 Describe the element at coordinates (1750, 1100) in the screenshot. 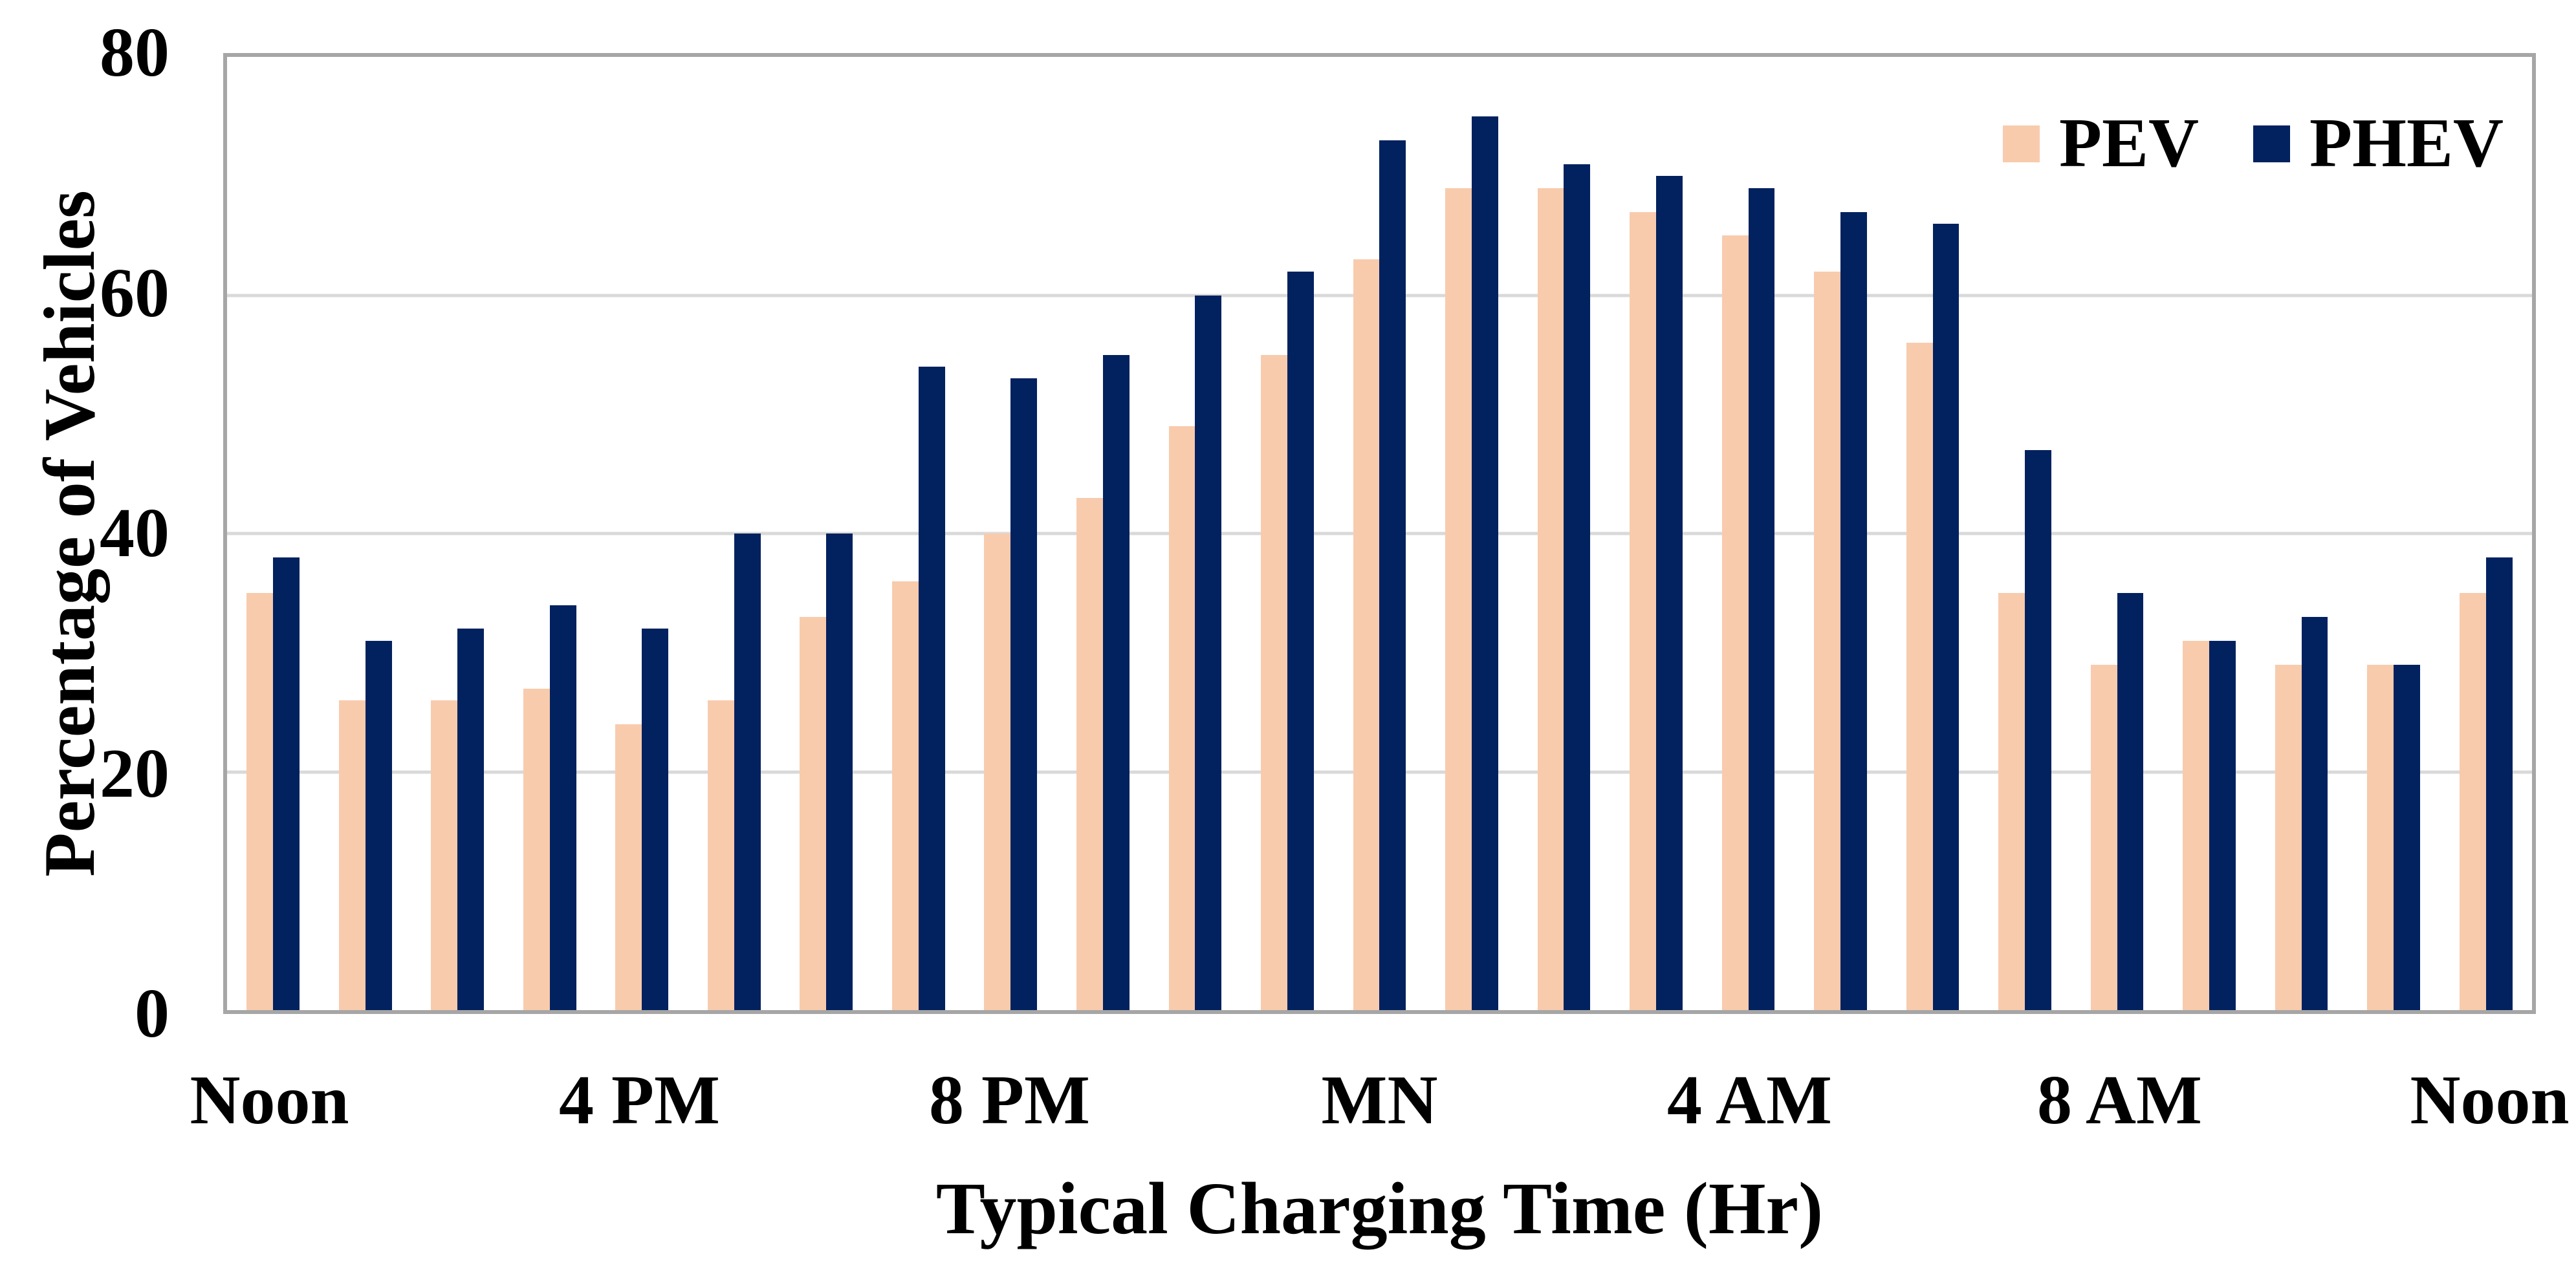

I see `x-tick-label: 4 AM` at that location.